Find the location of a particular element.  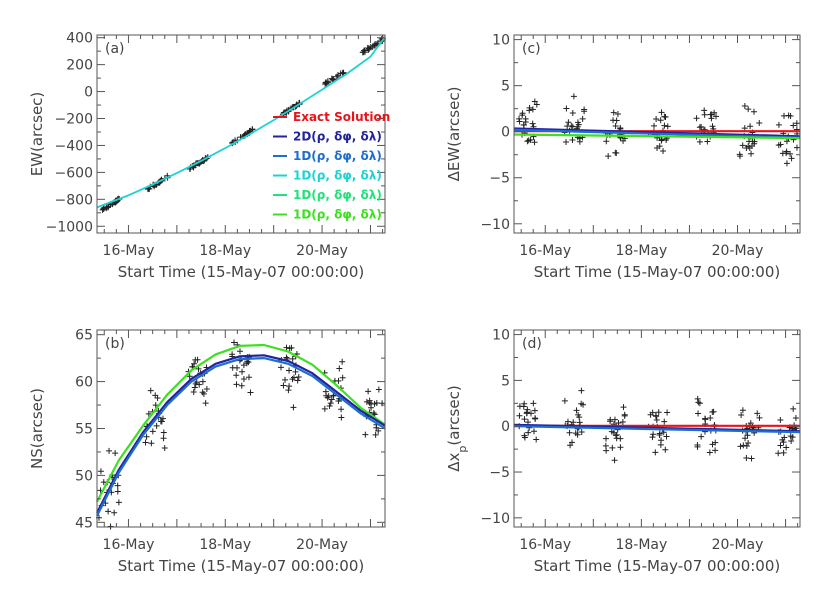

y-tick-label: 65 is located at coordinates (84, 336).